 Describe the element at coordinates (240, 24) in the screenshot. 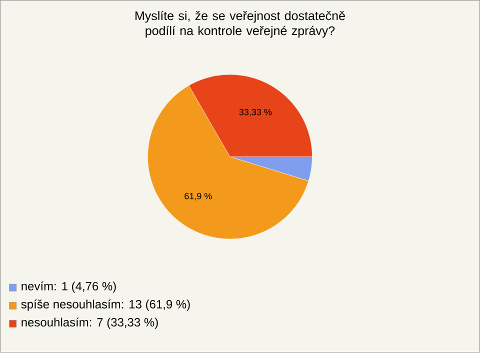

I see `chart-title: Myslíte si, že se veřejnost dostatečně podílí na kontrole veřejné zprávy?` at that location.